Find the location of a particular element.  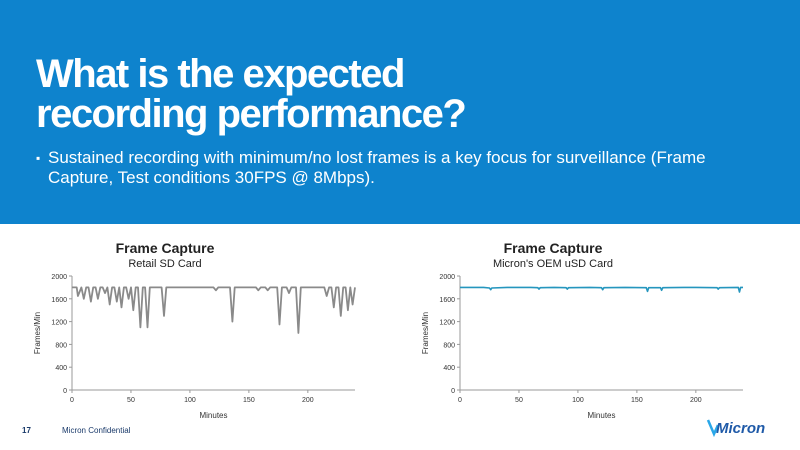

page-number: 17 is located at coordinates (26, 430).